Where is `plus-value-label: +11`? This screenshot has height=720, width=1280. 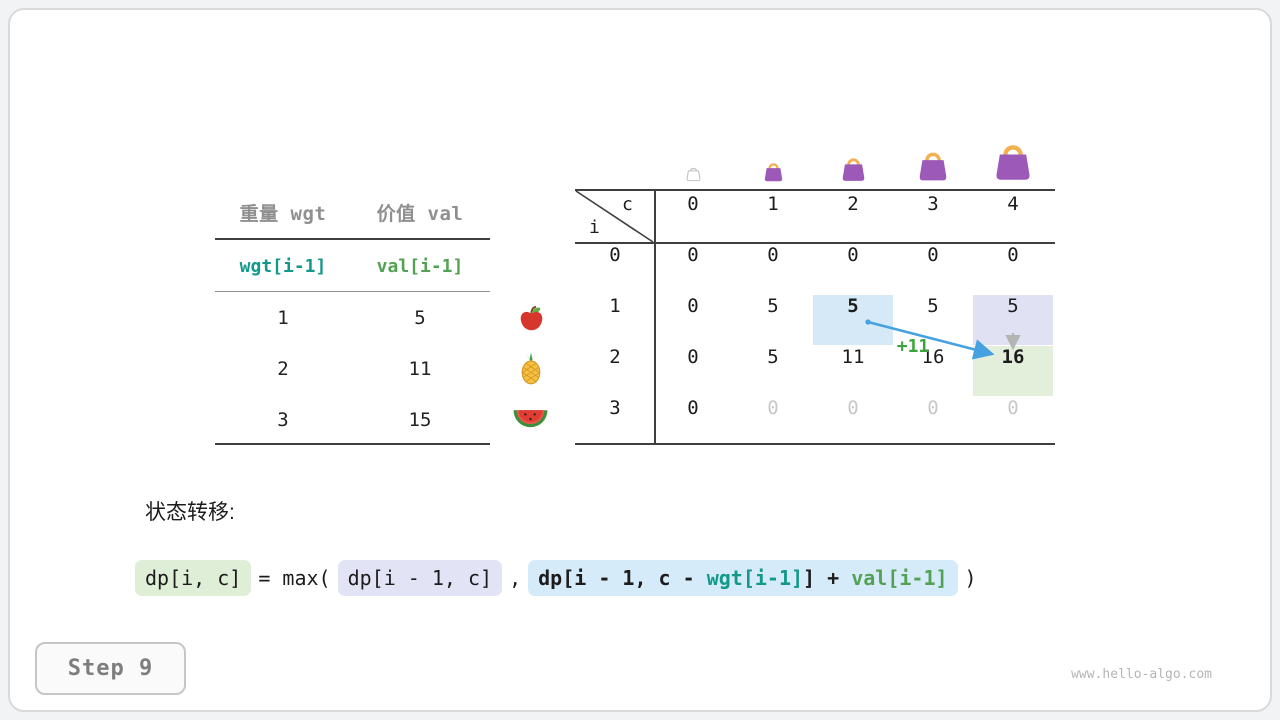 plus-value-label: +11 is located at coordinates (913, 346).